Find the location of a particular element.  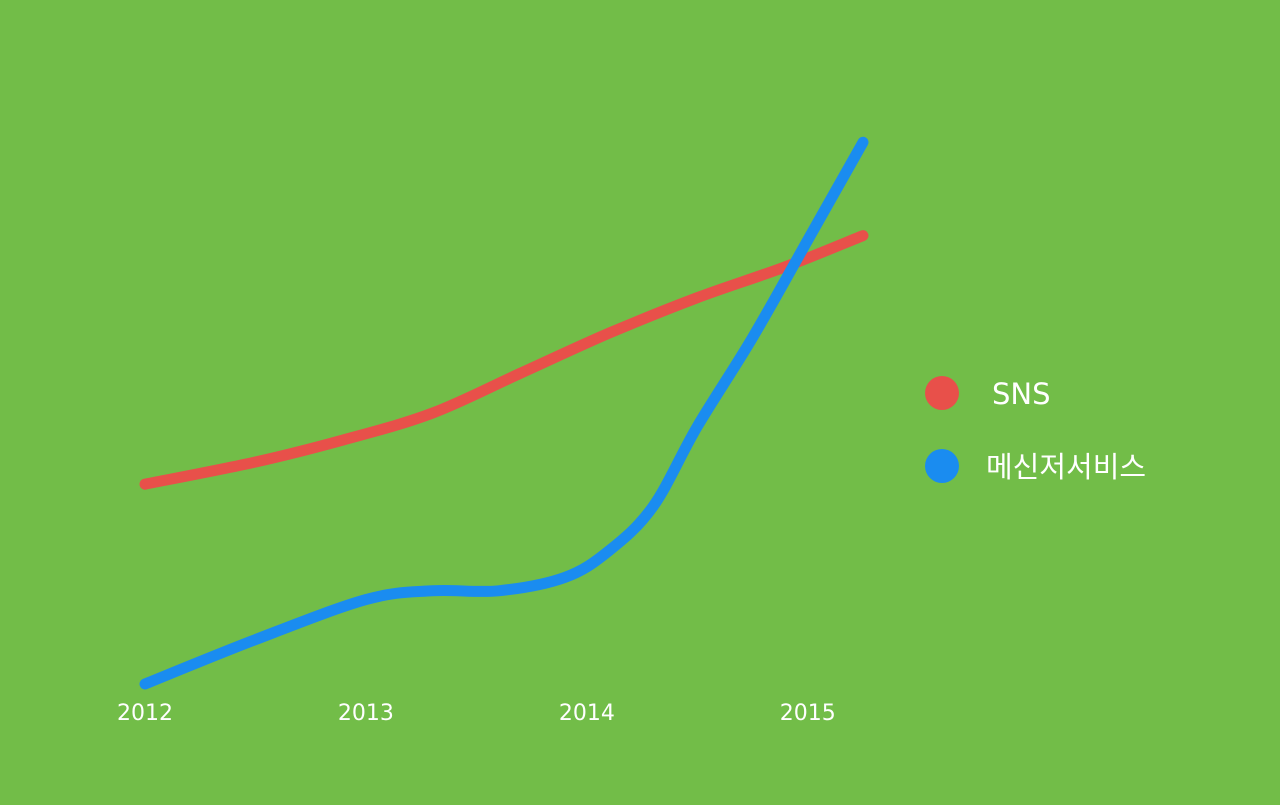

x-tick-label: 2015 is located at coordinates (808, 713).